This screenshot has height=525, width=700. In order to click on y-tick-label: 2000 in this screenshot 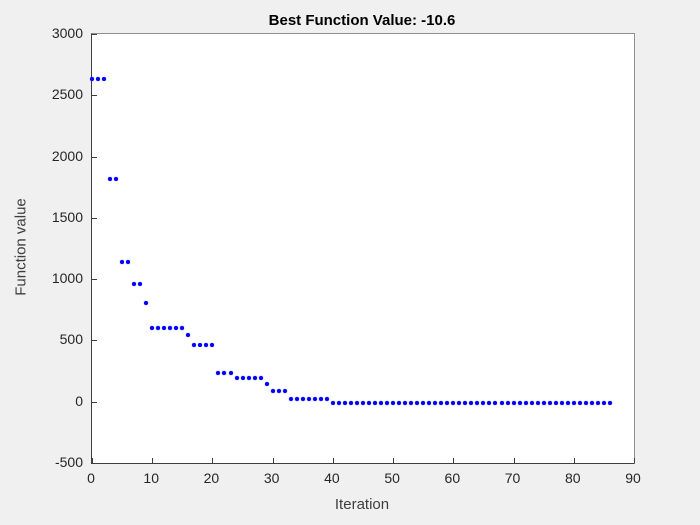, I will do `click(67, 155)`.